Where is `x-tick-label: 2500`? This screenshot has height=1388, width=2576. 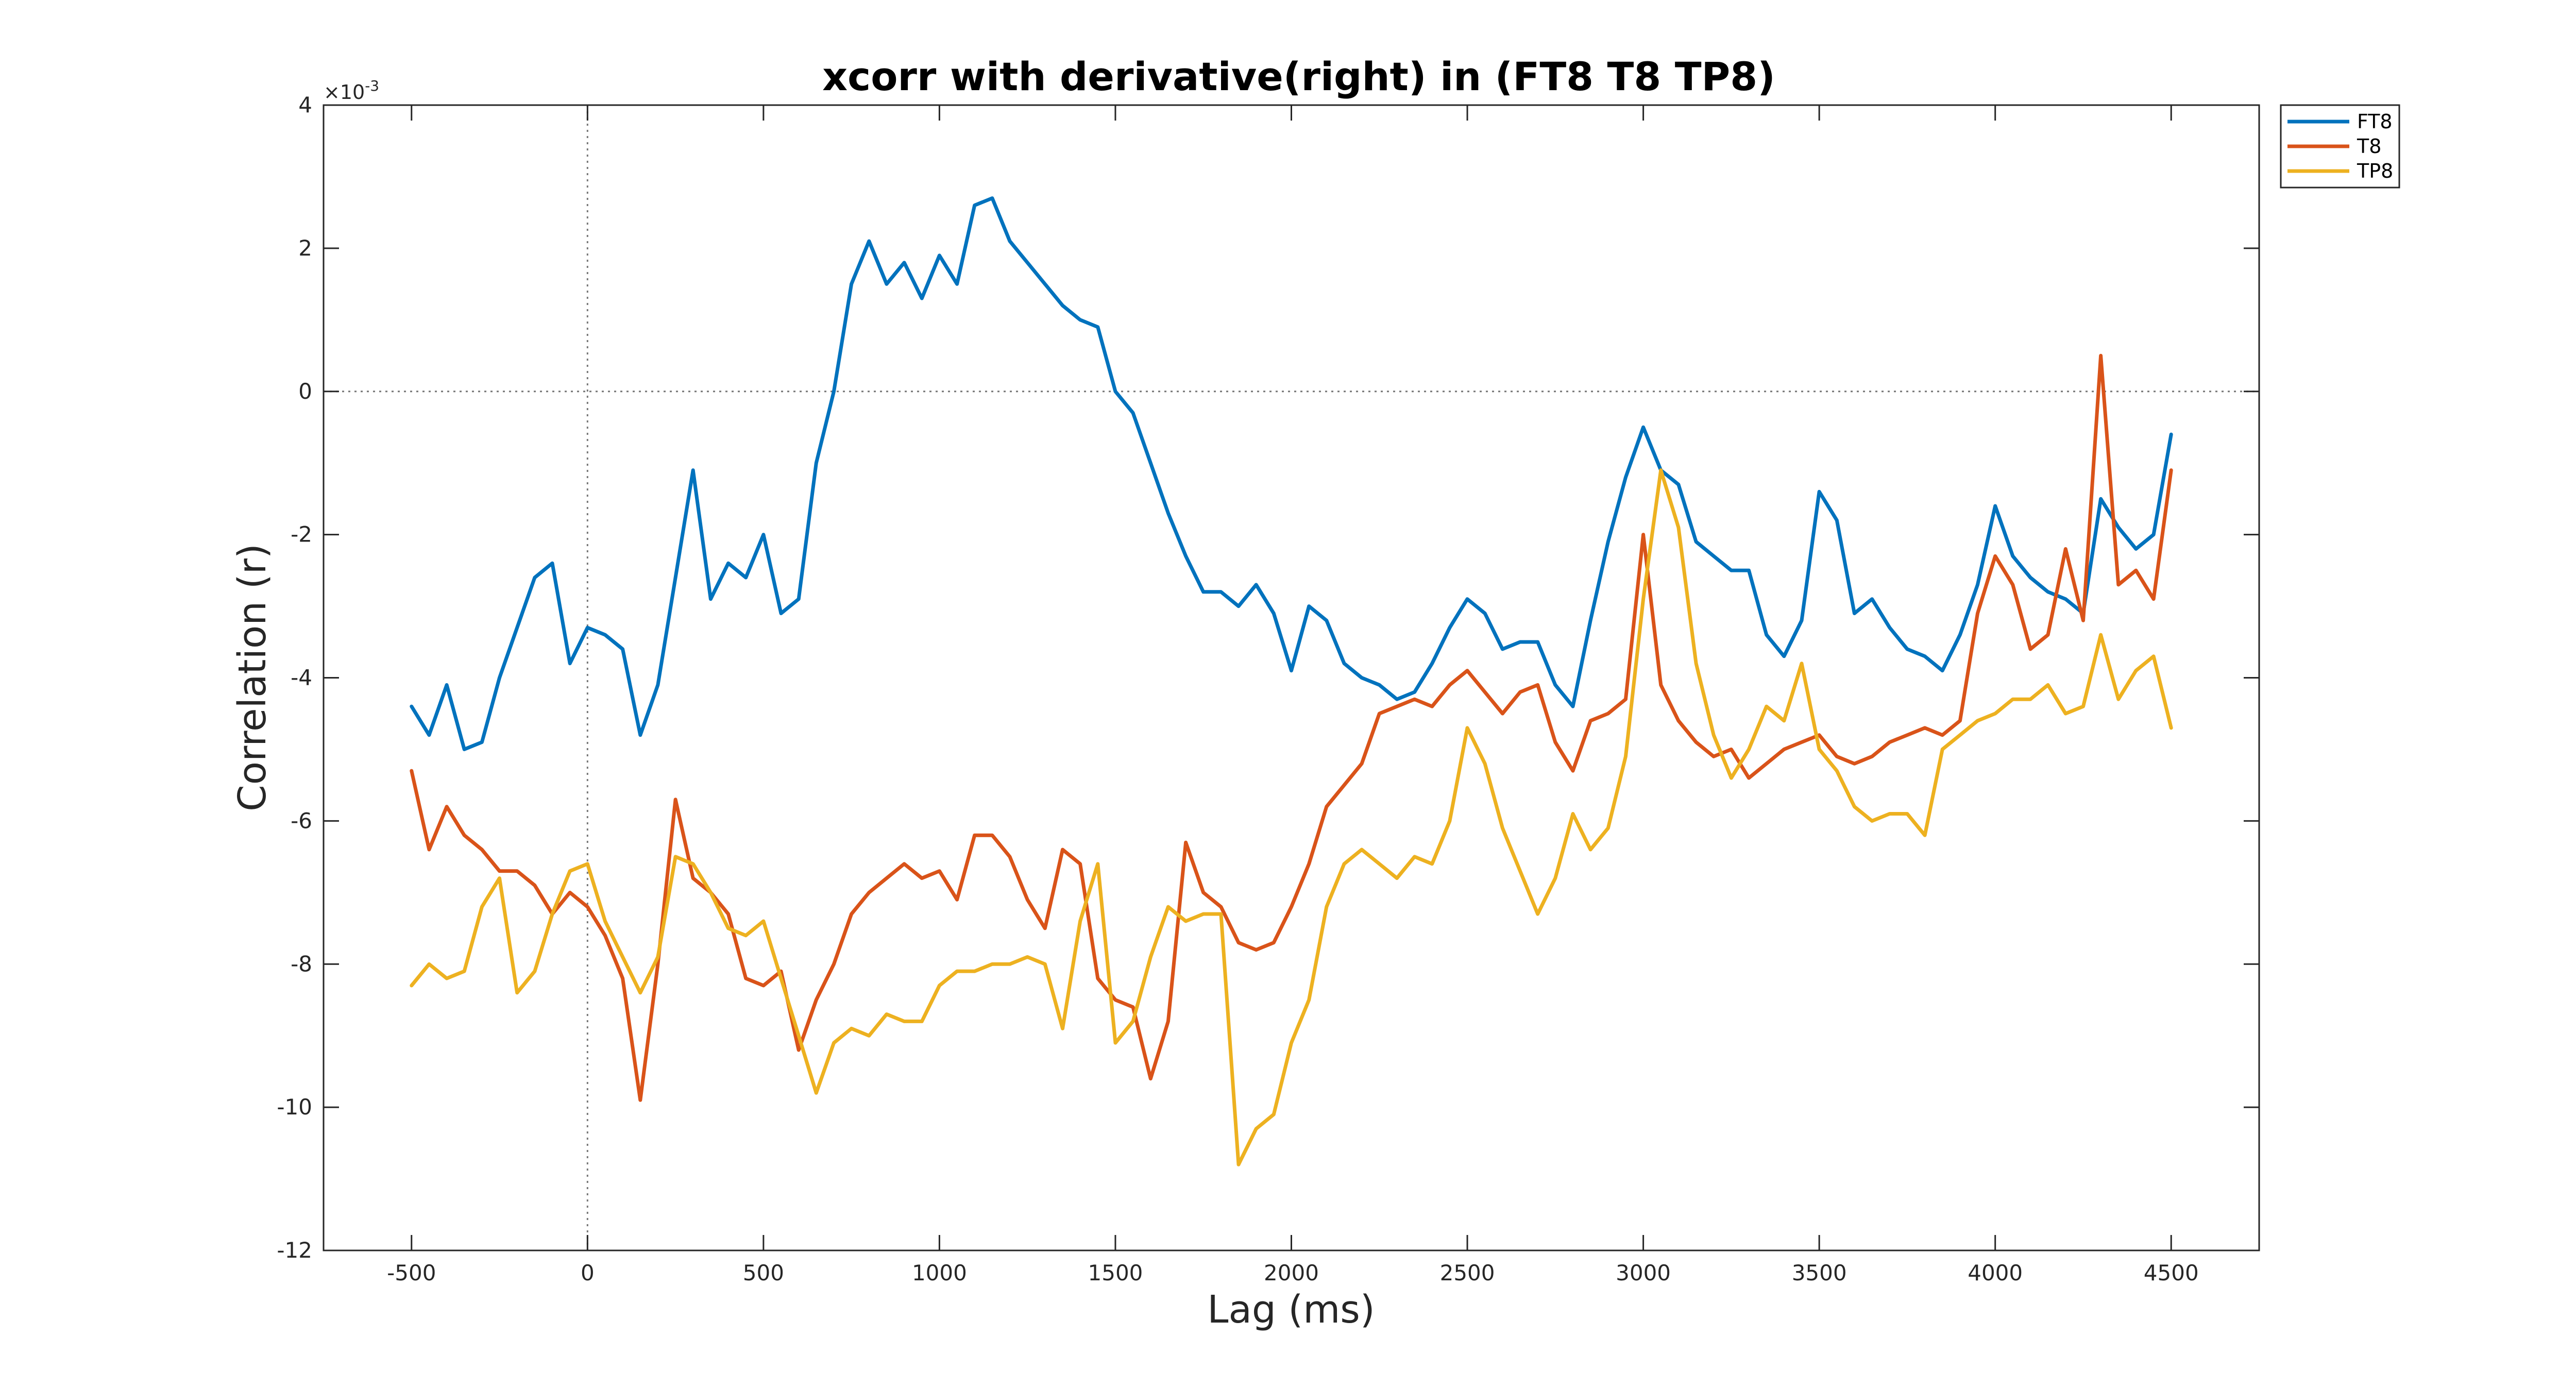
x-tick-label: 2500 is located at coordinates (1467, 1272).